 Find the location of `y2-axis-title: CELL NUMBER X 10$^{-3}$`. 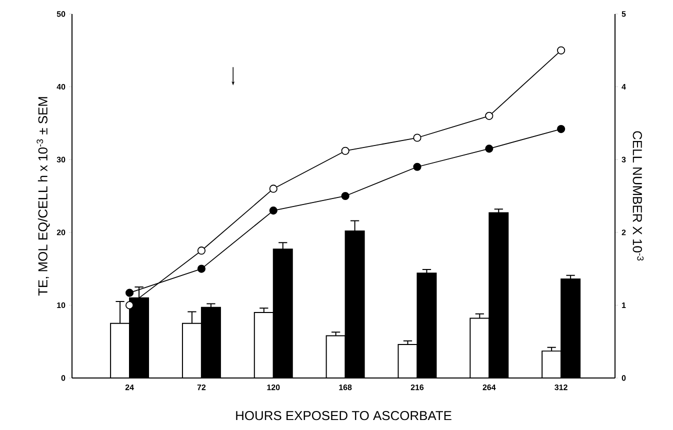

y2-axis-title: CELL NUMBER X 10$^{-3}$ is located at coordinates (638, 196).